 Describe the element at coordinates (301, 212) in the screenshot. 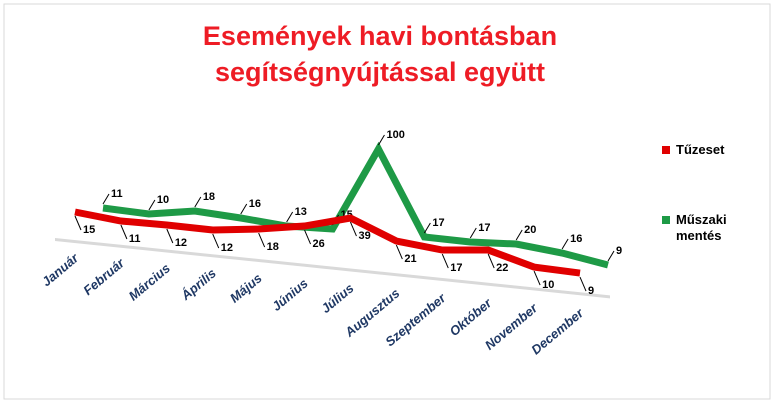

I see `data-label: 13` at that location.